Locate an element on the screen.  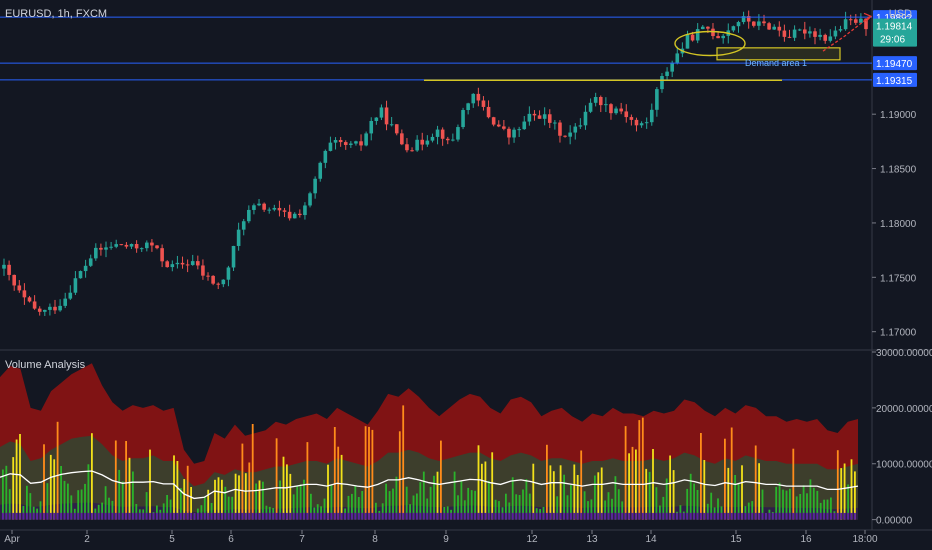
time-tick-label: 6 is located at coordinates (231, 539).